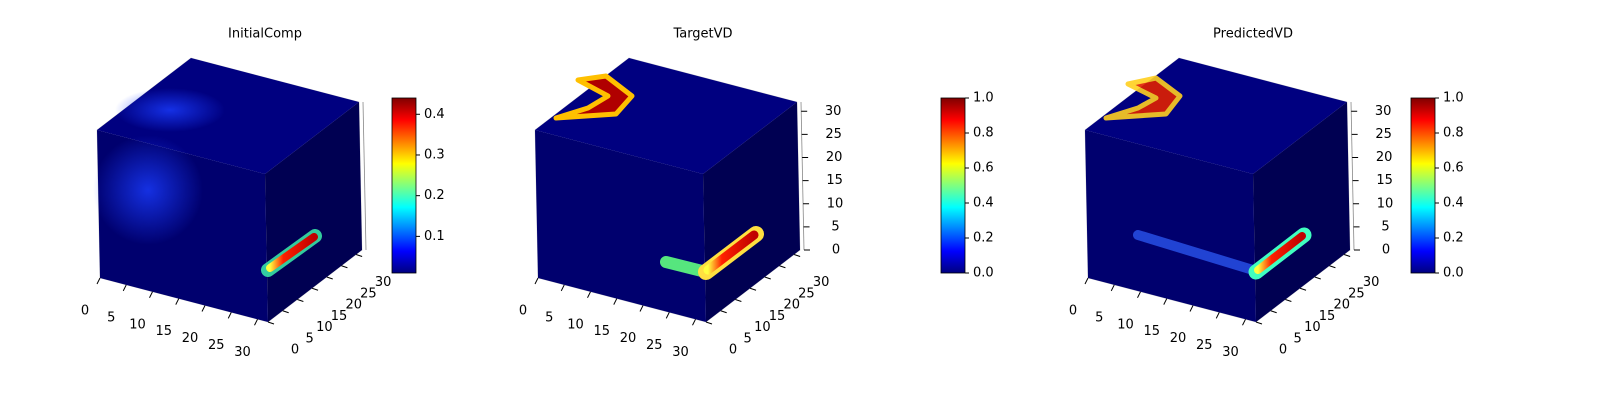 The image size is (1600, 400). What do you see at coordinates (434, 236) in the screenshot?
I see `colorbar-tick-label: 0.1` at bounding box center [434, 236].